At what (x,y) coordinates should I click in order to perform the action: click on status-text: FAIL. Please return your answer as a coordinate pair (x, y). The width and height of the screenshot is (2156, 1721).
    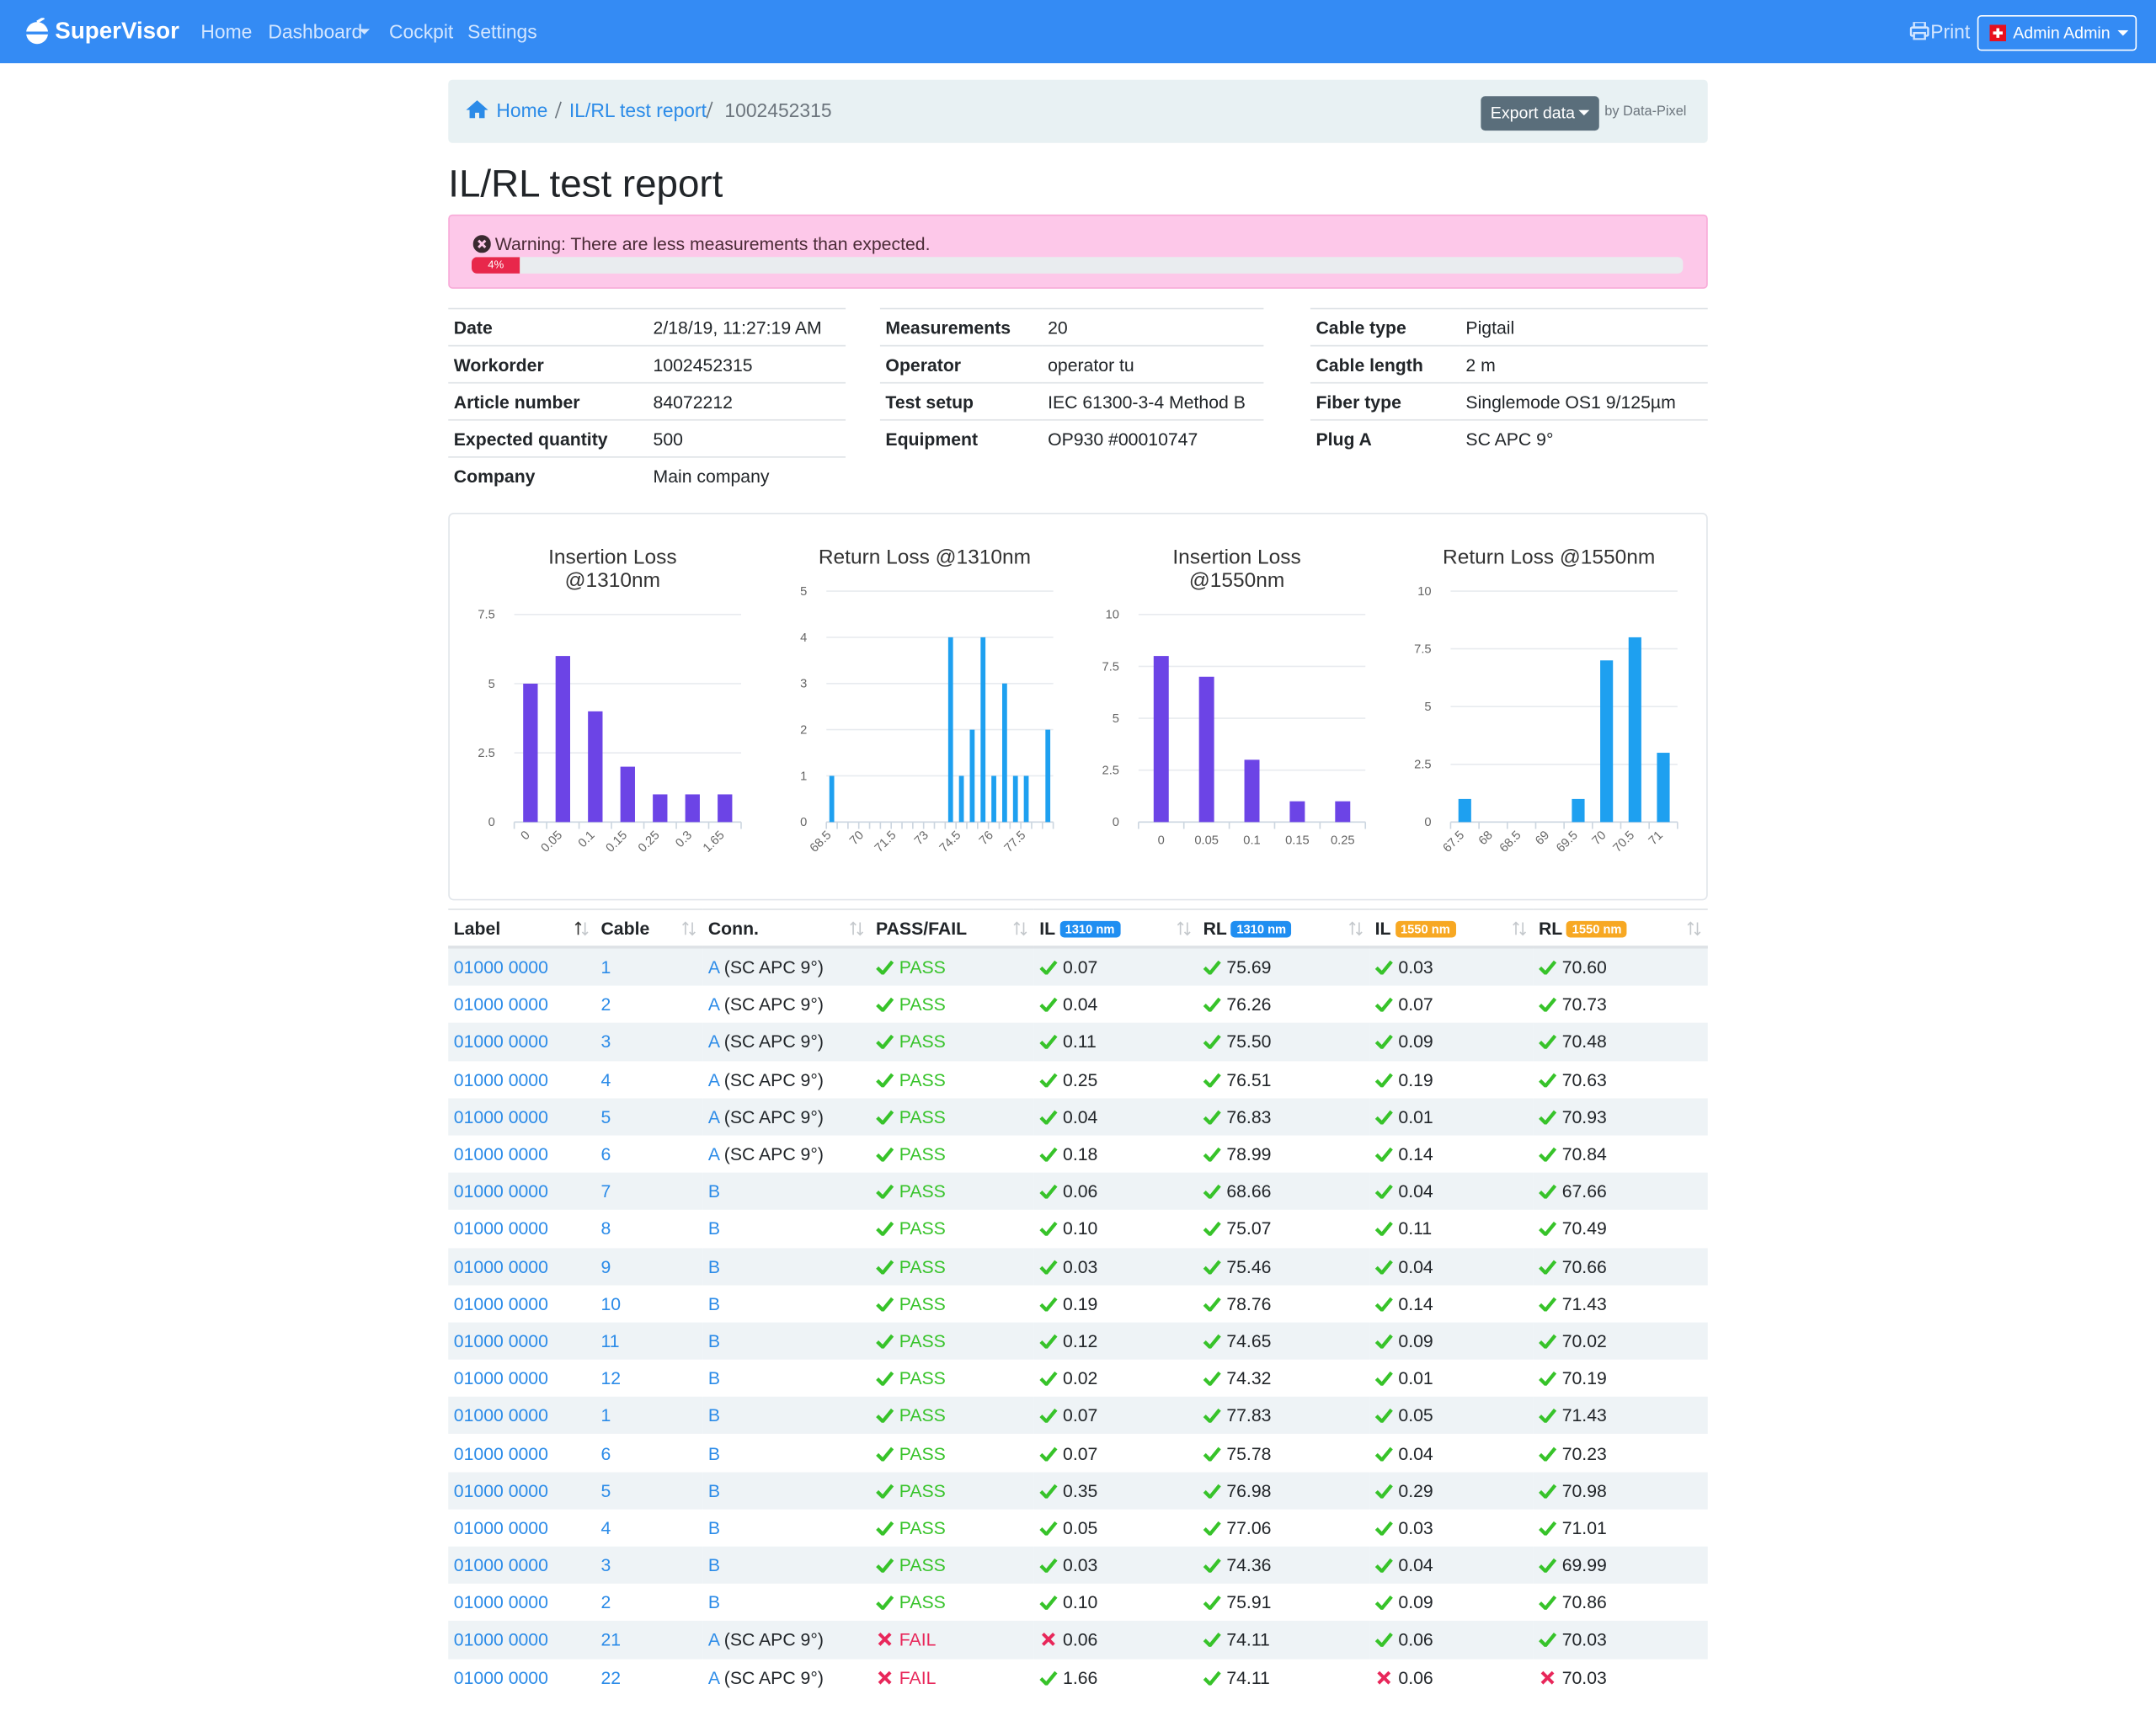
    Looking at the image, I should click on (918, 1677).